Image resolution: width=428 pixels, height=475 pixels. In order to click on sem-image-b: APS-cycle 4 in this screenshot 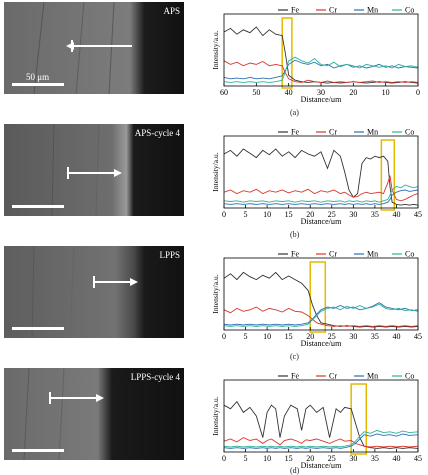, I will do `click(94, 170)`.